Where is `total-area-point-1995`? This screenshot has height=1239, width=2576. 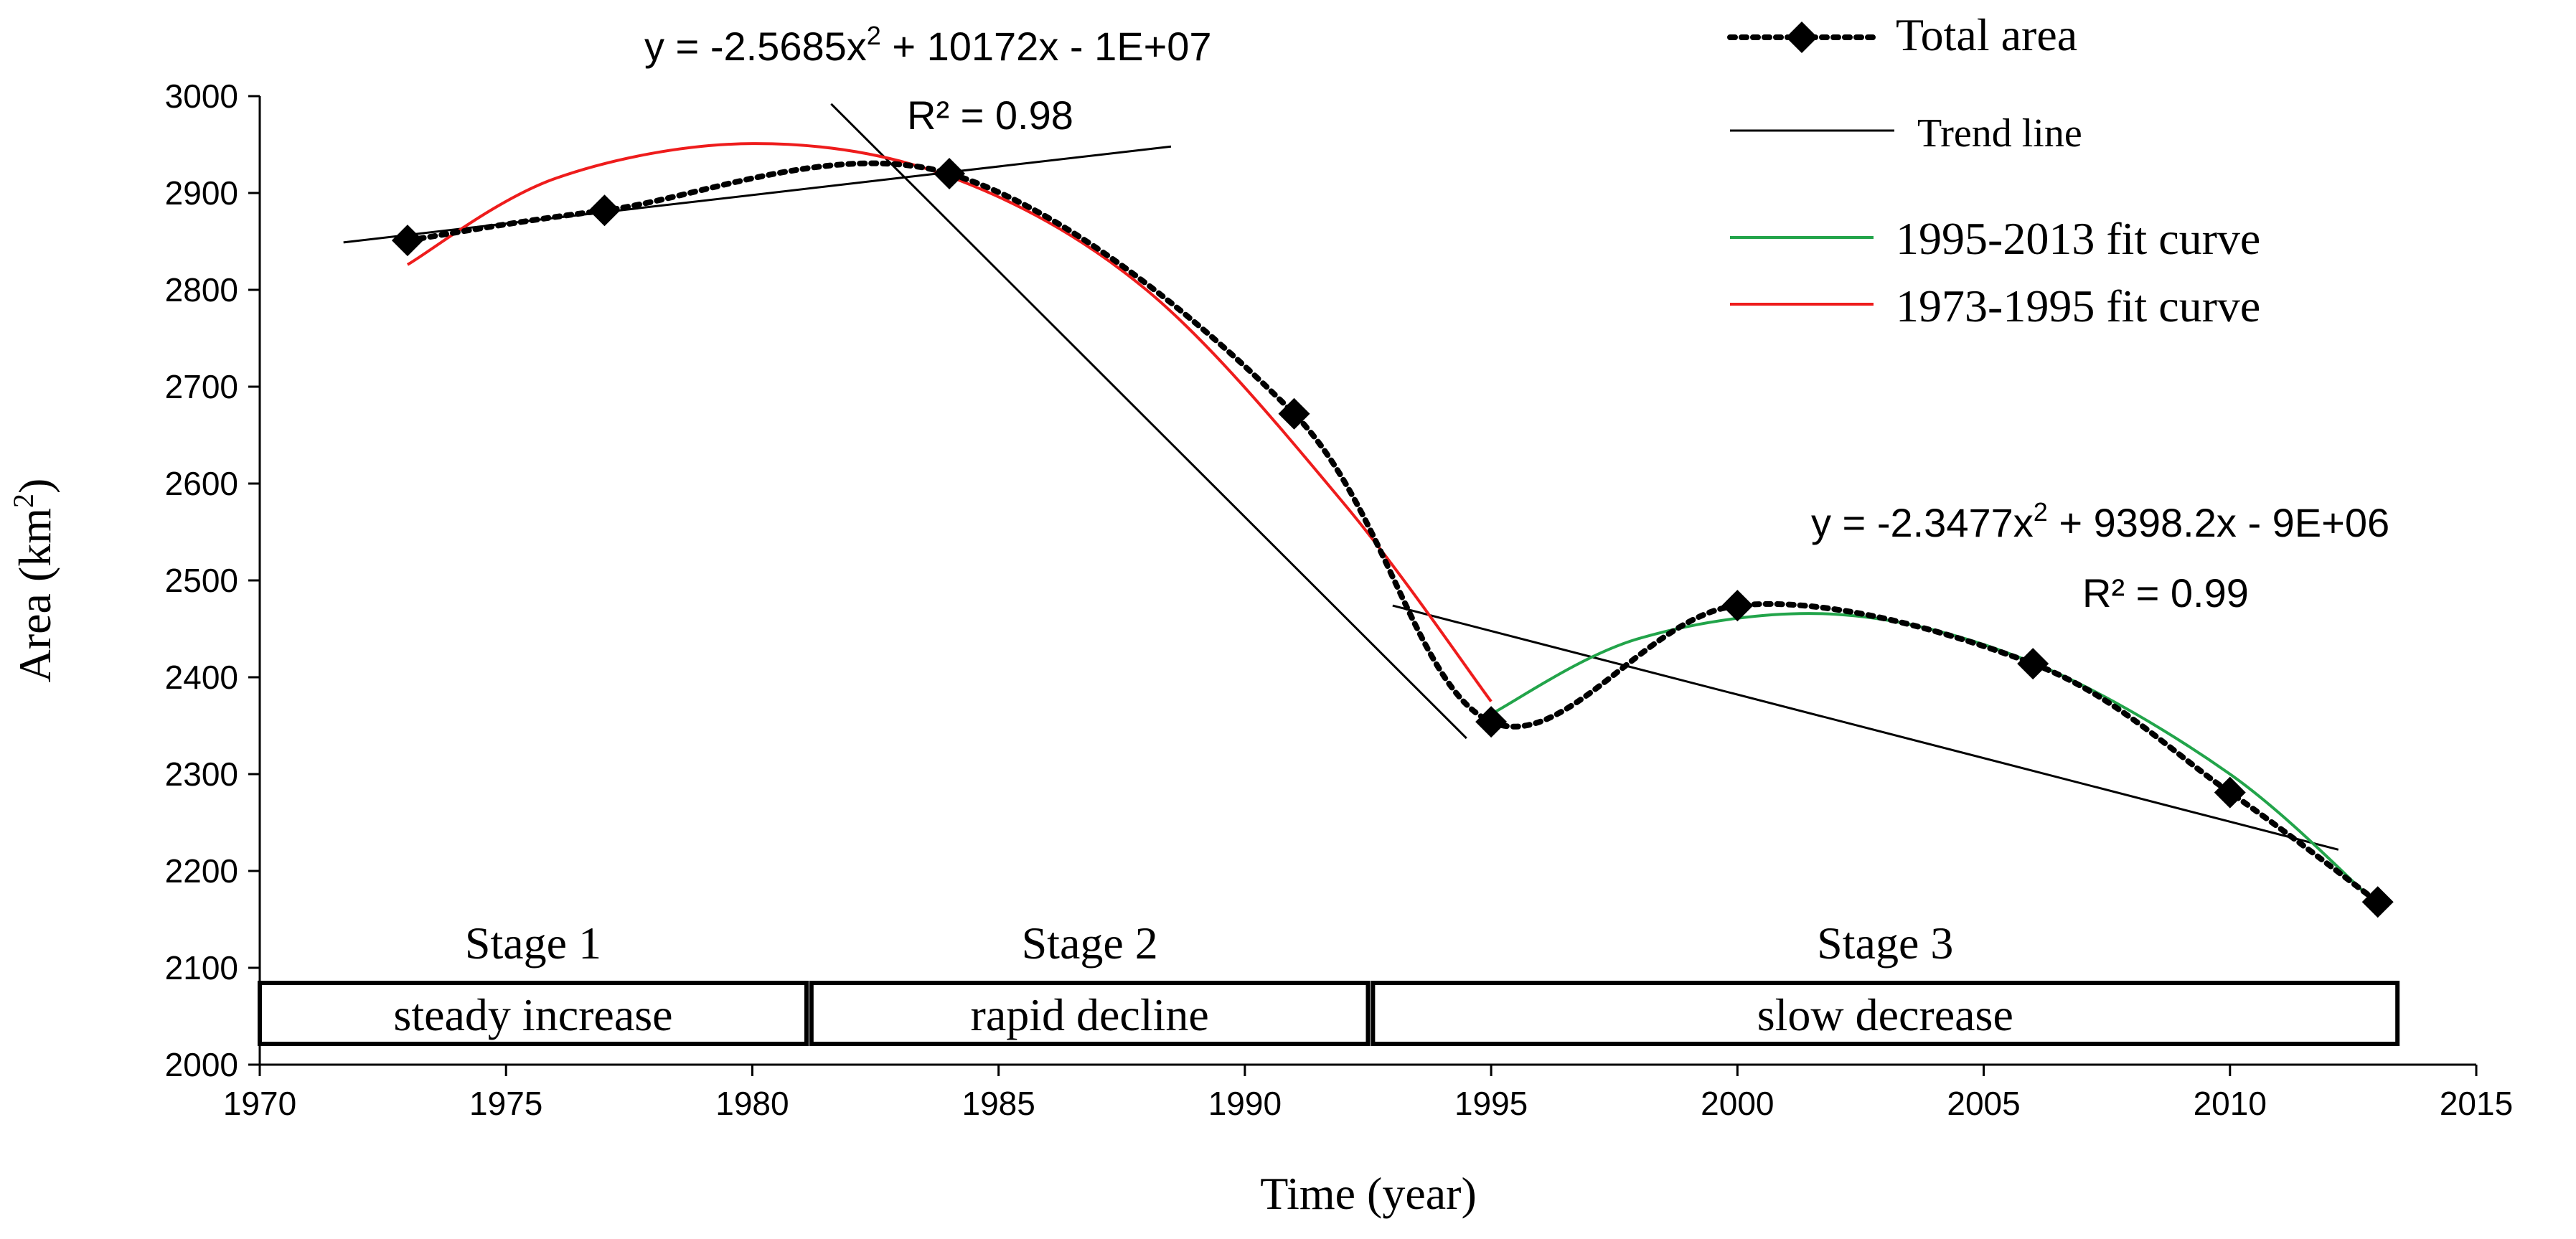 total-area-point-1995 is located at coordinates (1491, 722).